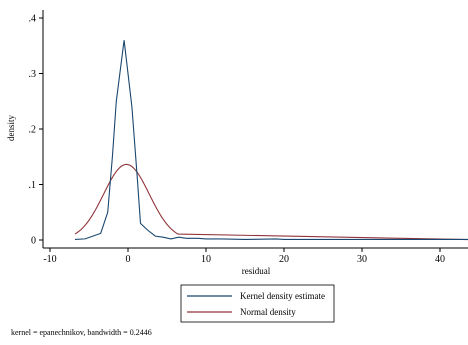  Describe the element at coordinates (284, 259) in the screenshot. I see `x-tick-label: 20` at that location.